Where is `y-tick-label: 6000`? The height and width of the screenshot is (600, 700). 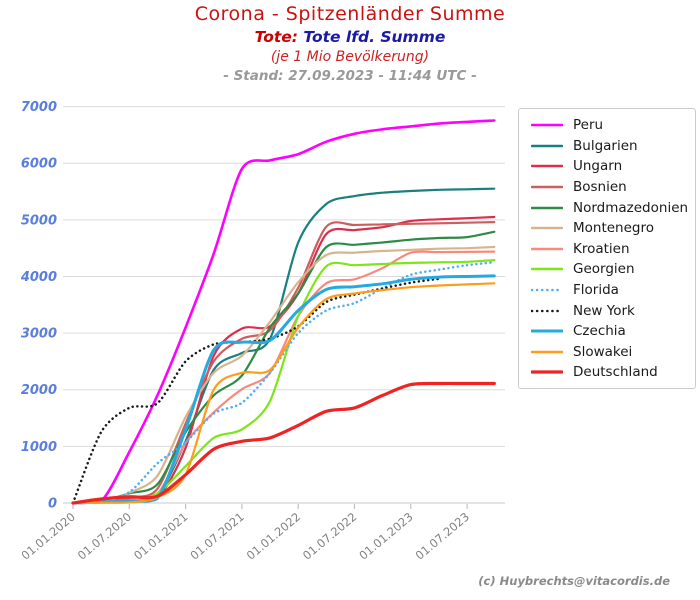 y-tick-label: 6000 is located at coordinates (39, 164).